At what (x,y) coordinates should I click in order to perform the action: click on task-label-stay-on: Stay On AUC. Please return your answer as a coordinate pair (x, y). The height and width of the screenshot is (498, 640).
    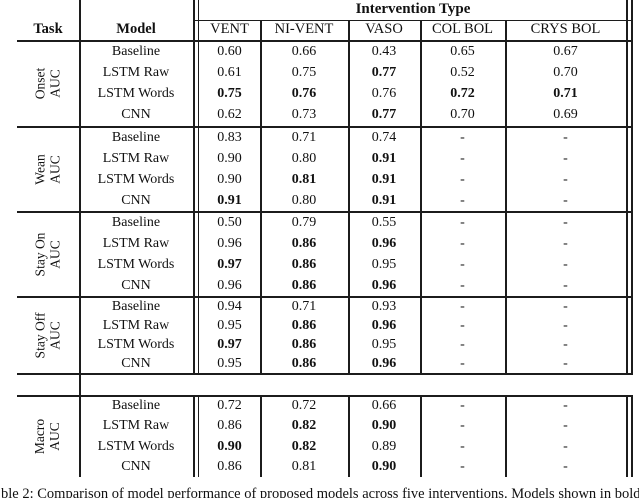
    Looking at the image, I should click on (48, 254).